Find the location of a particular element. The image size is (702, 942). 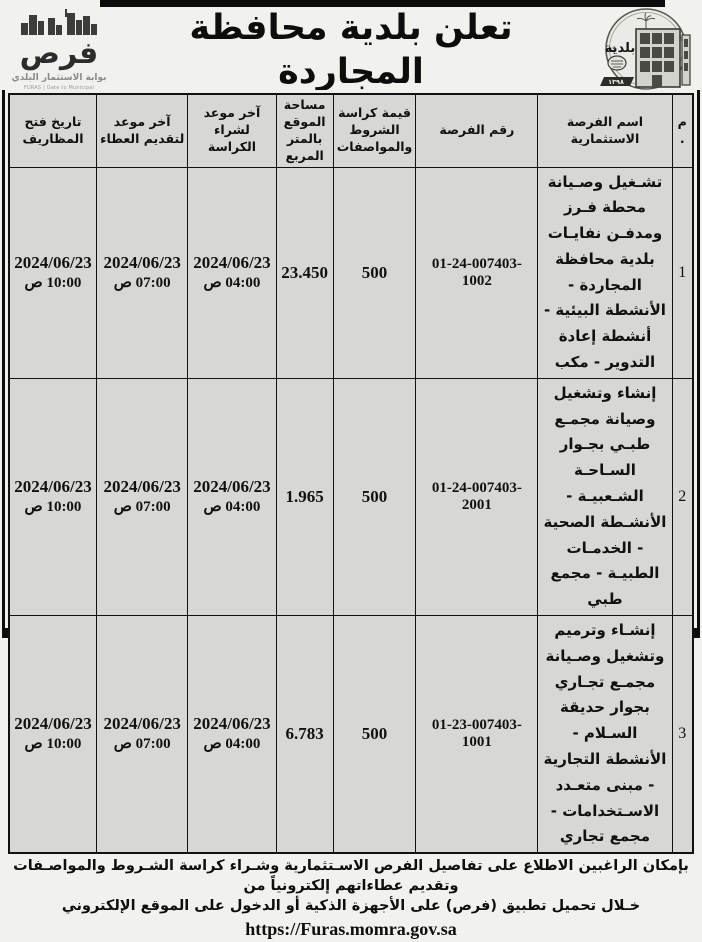

municipality-seal-icon: وزارة الشئون البلدية والقروية is located at coordinates (643, 48).